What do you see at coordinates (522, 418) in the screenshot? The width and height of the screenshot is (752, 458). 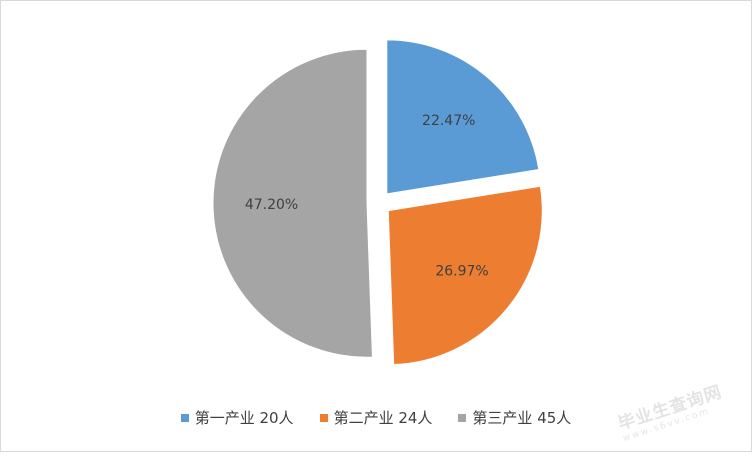 I see `legend-label-tertiary: 第三产业 45人` at bounding box center [522, 418].